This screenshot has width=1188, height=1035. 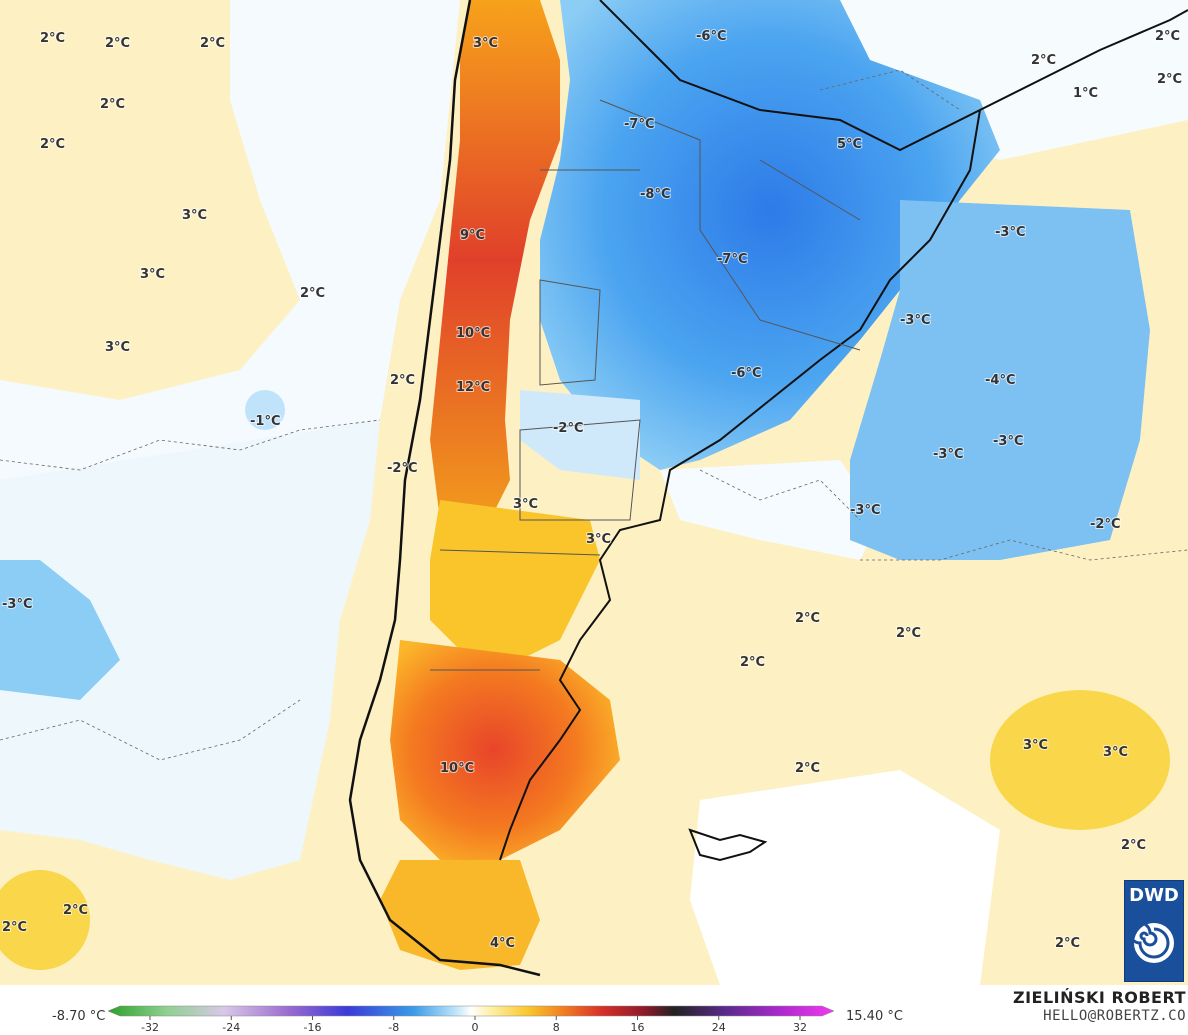 I want to click on temperature-label: 12°C, so click(x=473, y=387).